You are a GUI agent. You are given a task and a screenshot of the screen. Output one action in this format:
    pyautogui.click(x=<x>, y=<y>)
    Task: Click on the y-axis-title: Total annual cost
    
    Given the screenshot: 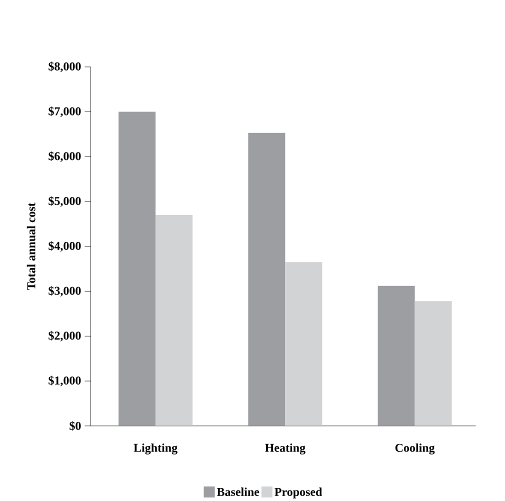 What is the action you would take?
    pyautogui.click(x=31, y=246)
    